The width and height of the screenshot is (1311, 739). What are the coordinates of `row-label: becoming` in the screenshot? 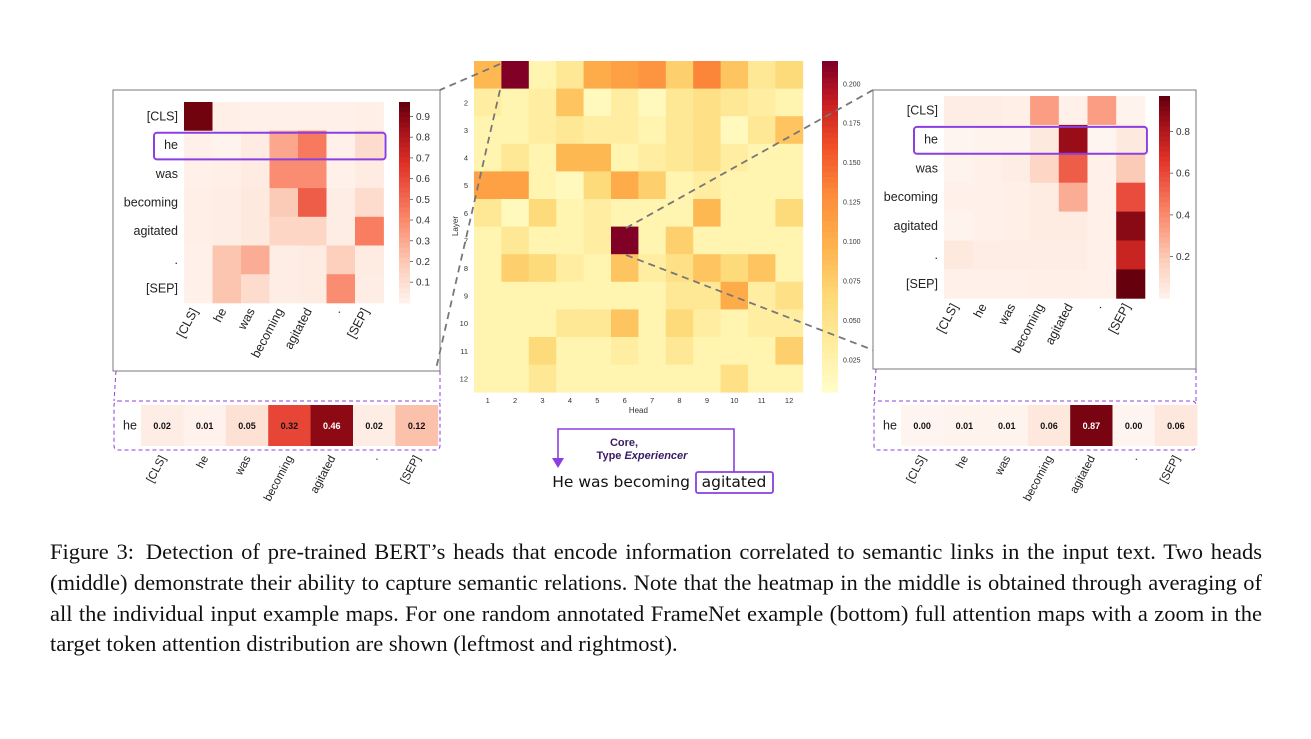 It's located at (151, 202).